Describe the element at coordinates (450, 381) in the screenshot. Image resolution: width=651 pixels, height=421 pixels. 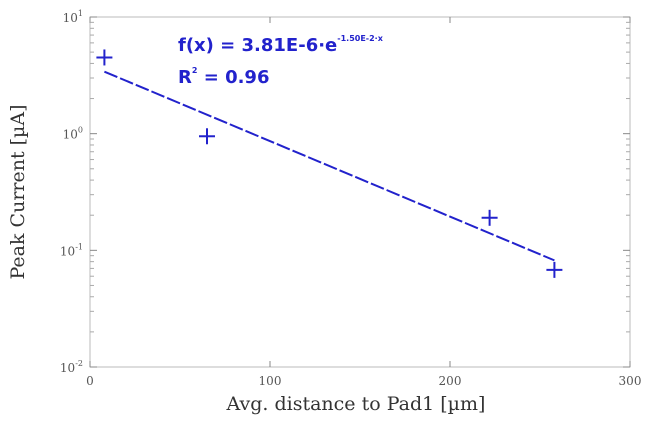
I see `x-tick-label: 200` at that location.